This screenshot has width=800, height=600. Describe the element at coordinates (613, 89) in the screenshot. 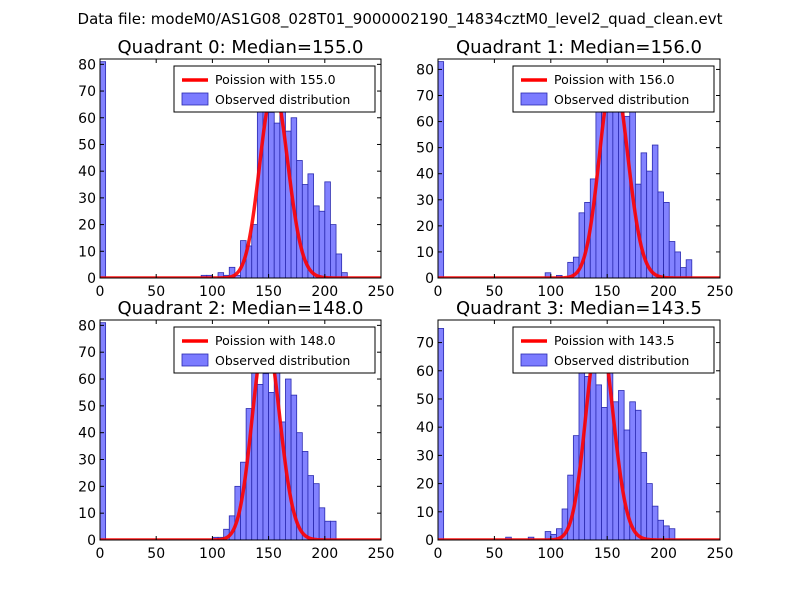

I see `legend: Poission with 156.0 Observed distribution` at that location.